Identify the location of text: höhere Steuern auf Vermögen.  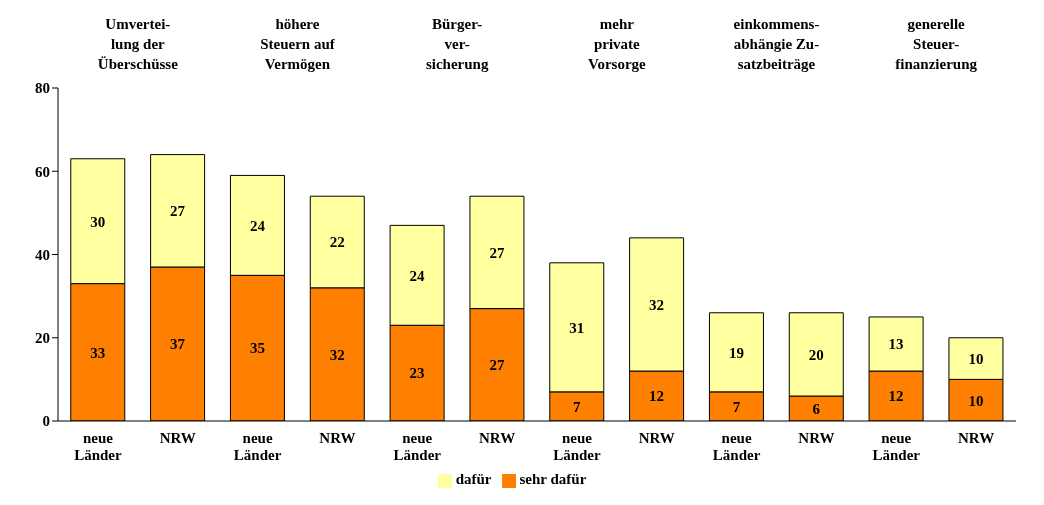
(297, 44).